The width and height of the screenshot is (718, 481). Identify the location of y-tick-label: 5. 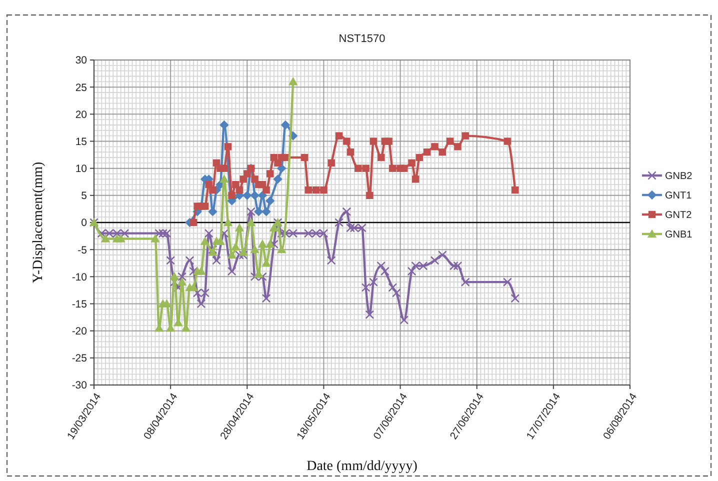
(84, 196).